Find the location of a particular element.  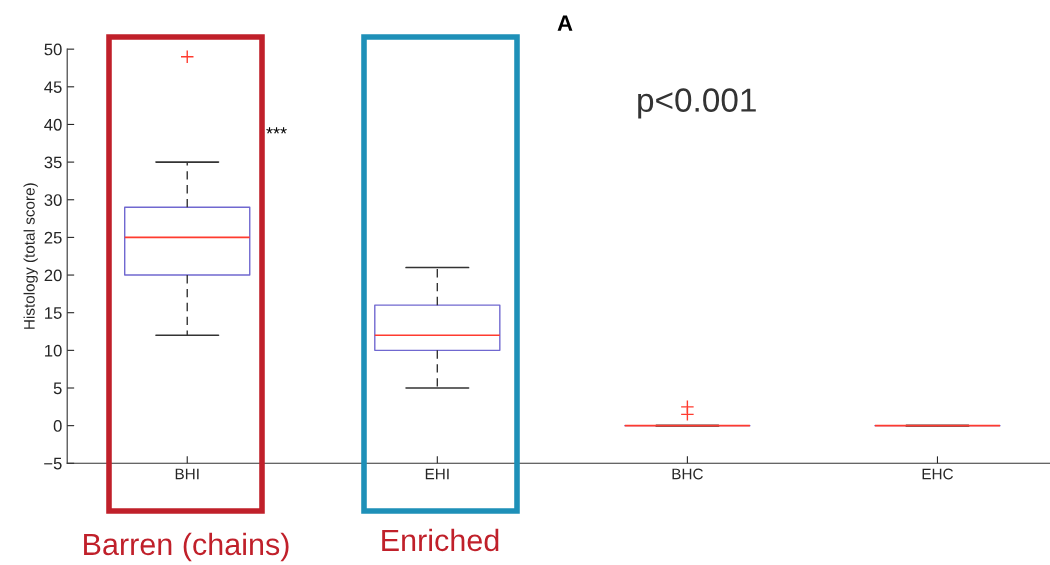

y-tick-label: 35 is located at coordinates (53, 162).